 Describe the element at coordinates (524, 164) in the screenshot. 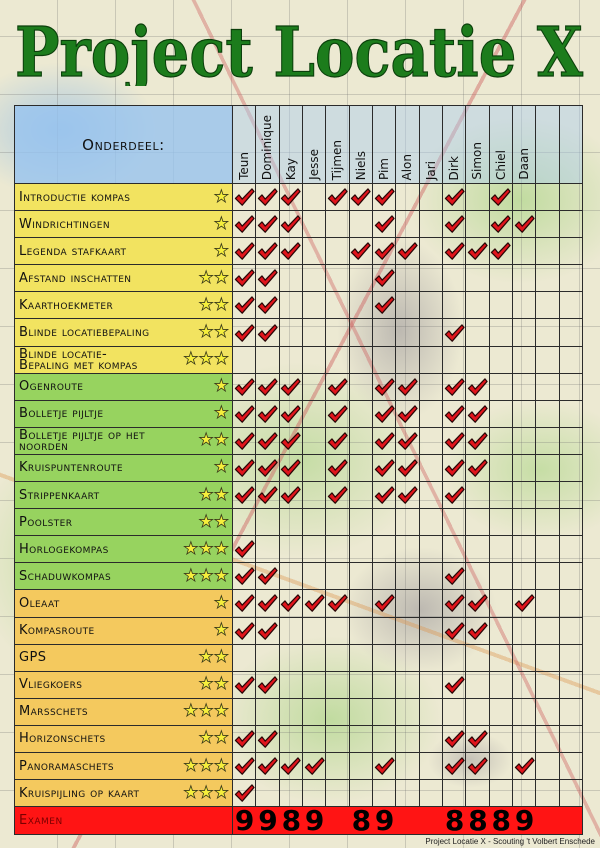

I see `participant-name: Daan` at that location.